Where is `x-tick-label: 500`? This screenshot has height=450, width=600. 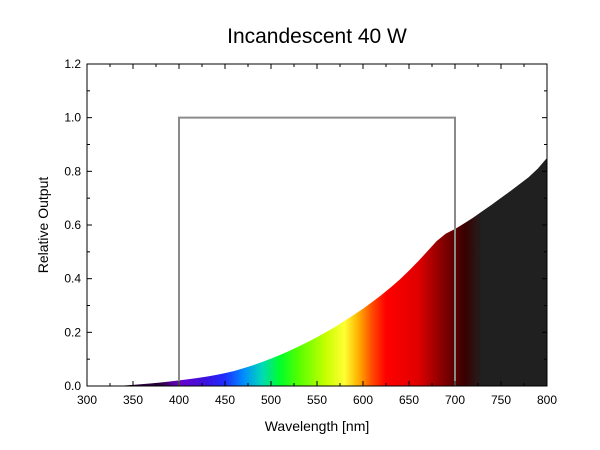 x-tick-label: 500 is located at coordinates (271, 400).